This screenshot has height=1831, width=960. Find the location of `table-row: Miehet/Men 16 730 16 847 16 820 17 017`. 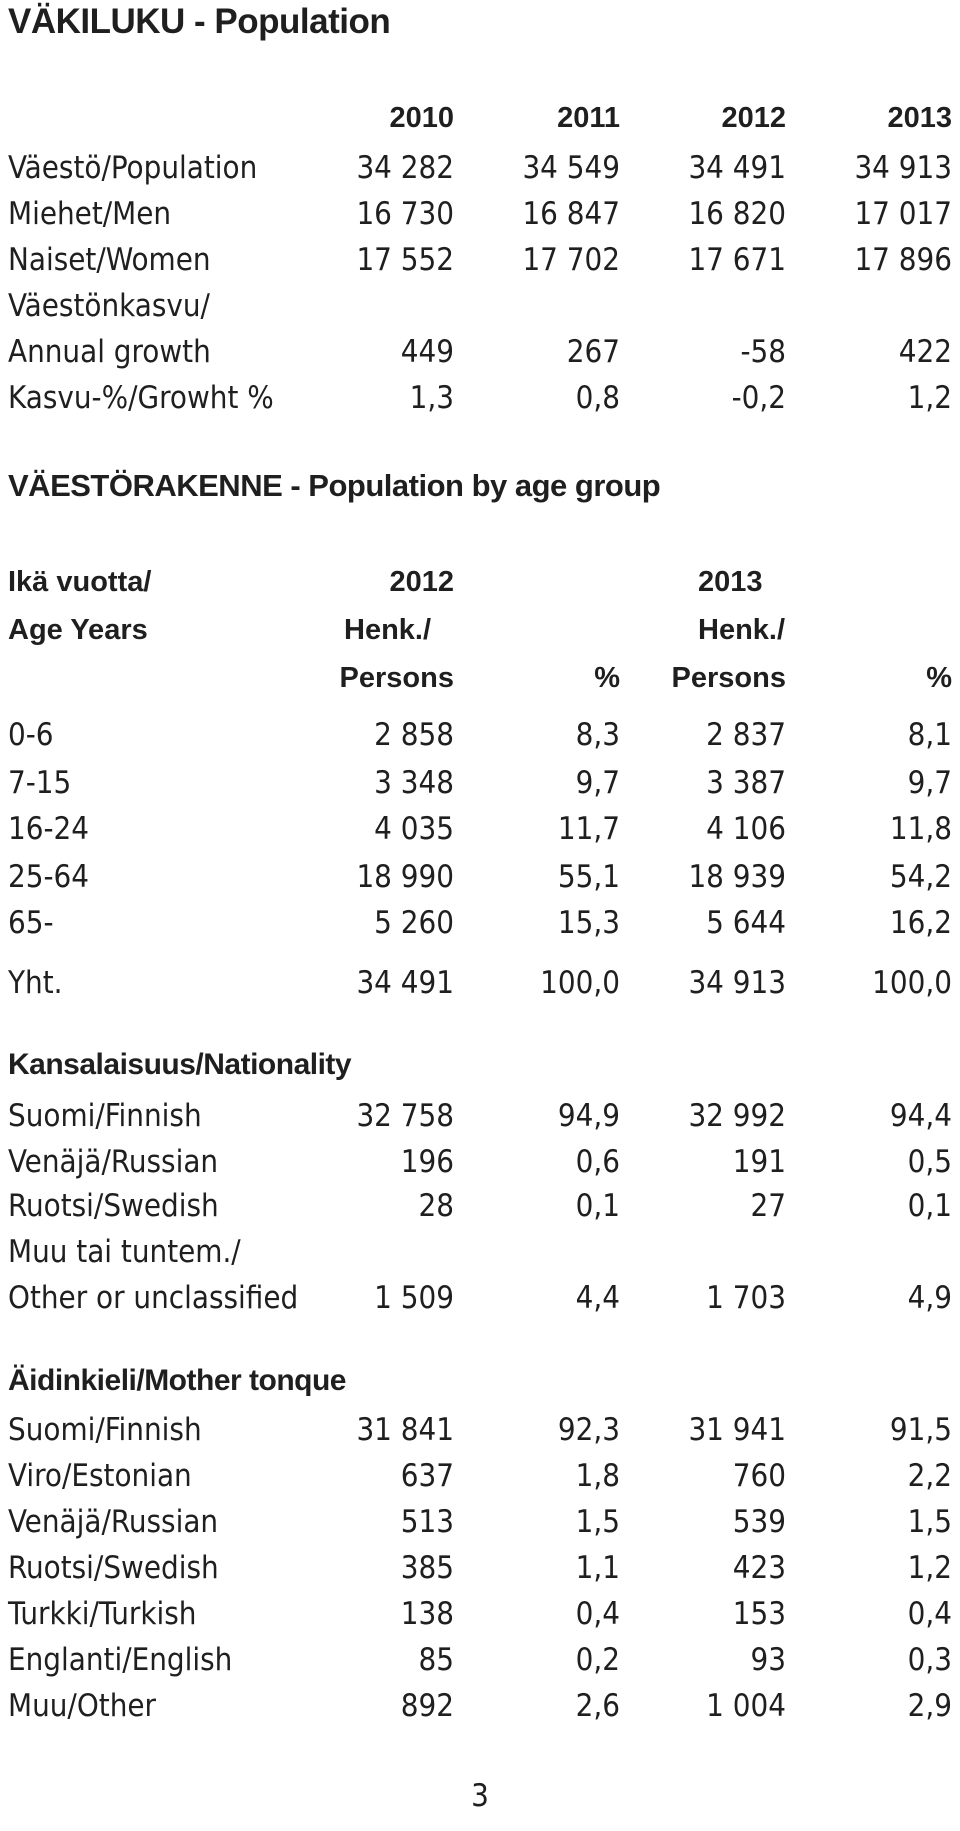

table-row: Miehet/Men 16 730 16 847 16 820 17 017 is located at coordinates (480, 214).